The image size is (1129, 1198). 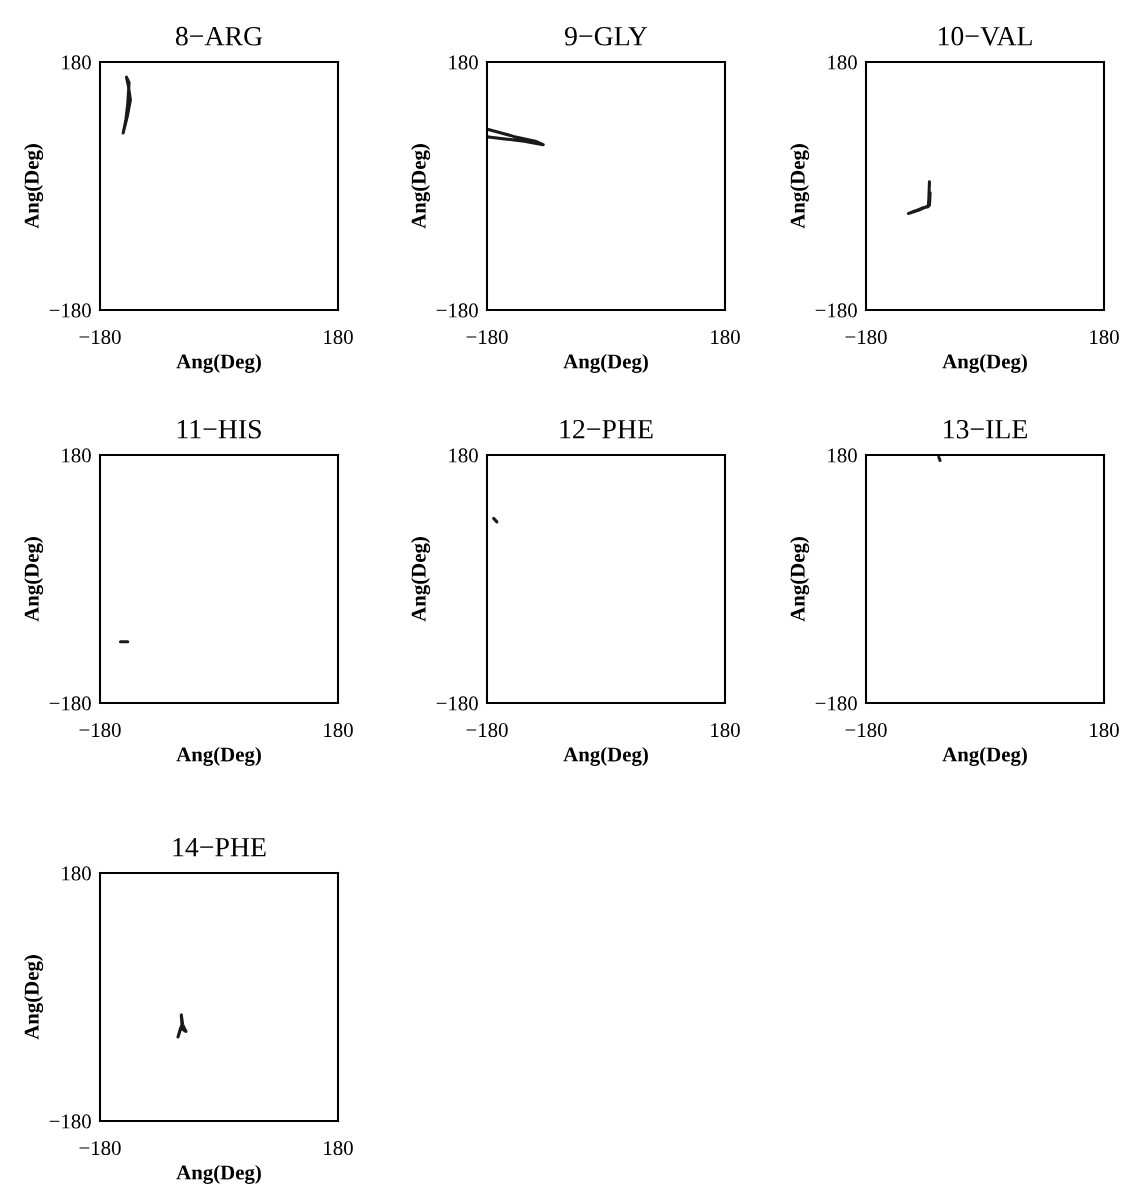 I want to click on chart-title: 9−GLY, so click(x=606, y=36).